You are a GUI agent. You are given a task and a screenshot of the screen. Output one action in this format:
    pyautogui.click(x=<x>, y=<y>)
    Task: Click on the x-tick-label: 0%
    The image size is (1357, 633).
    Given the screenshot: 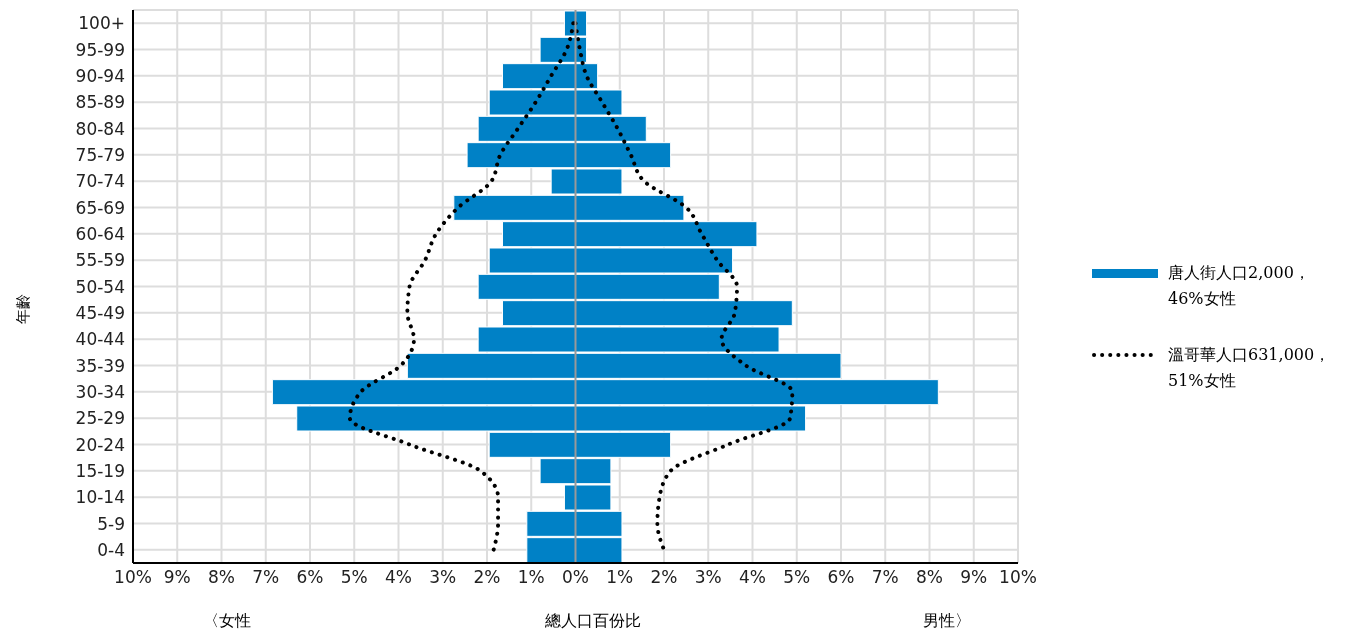 What is the action you would take?
    pyautogui.click(x=575, y=577)
    